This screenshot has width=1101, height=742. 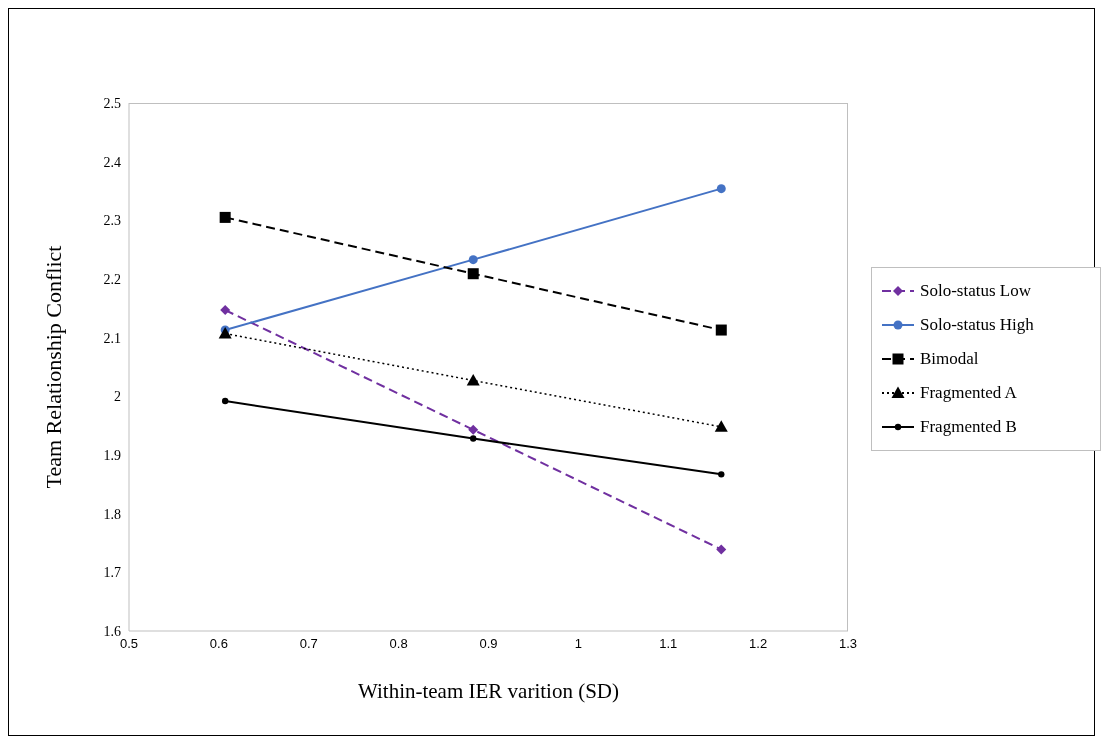 What do you see at coordinates (308, 644) in the screenshot?
I see `x-tick-label: 0.7` at bounding box center [308, 644].